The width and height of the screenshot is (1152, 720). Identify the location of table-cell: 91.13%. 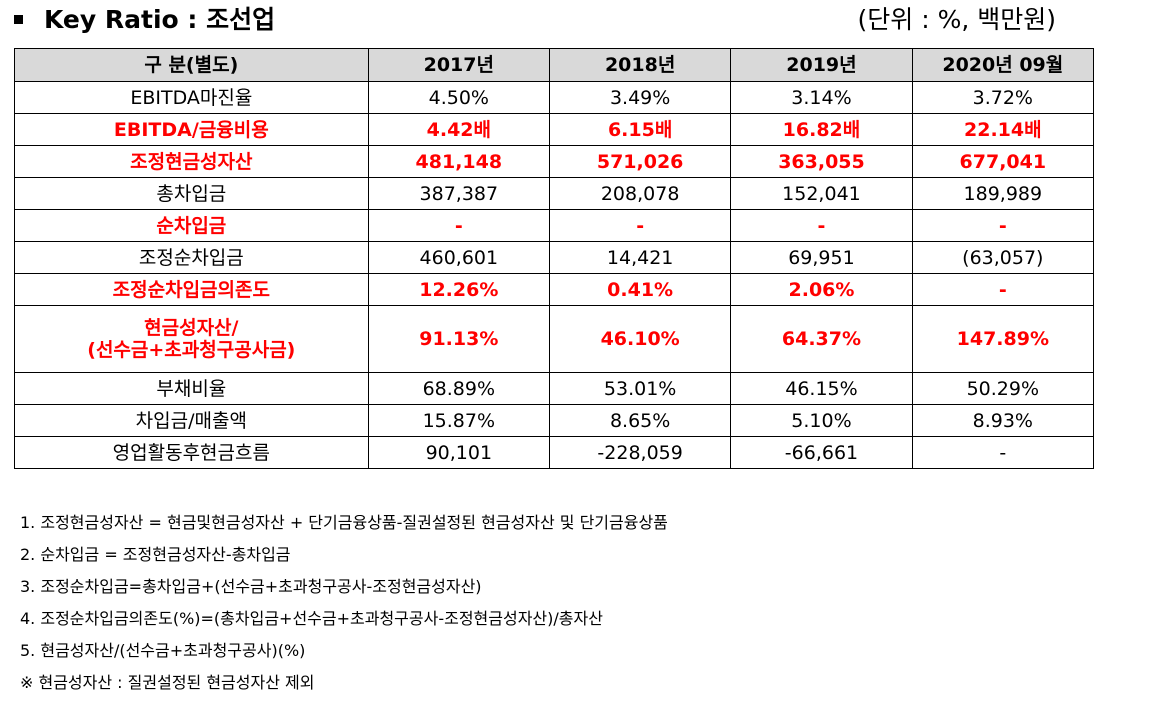
(458, 339).